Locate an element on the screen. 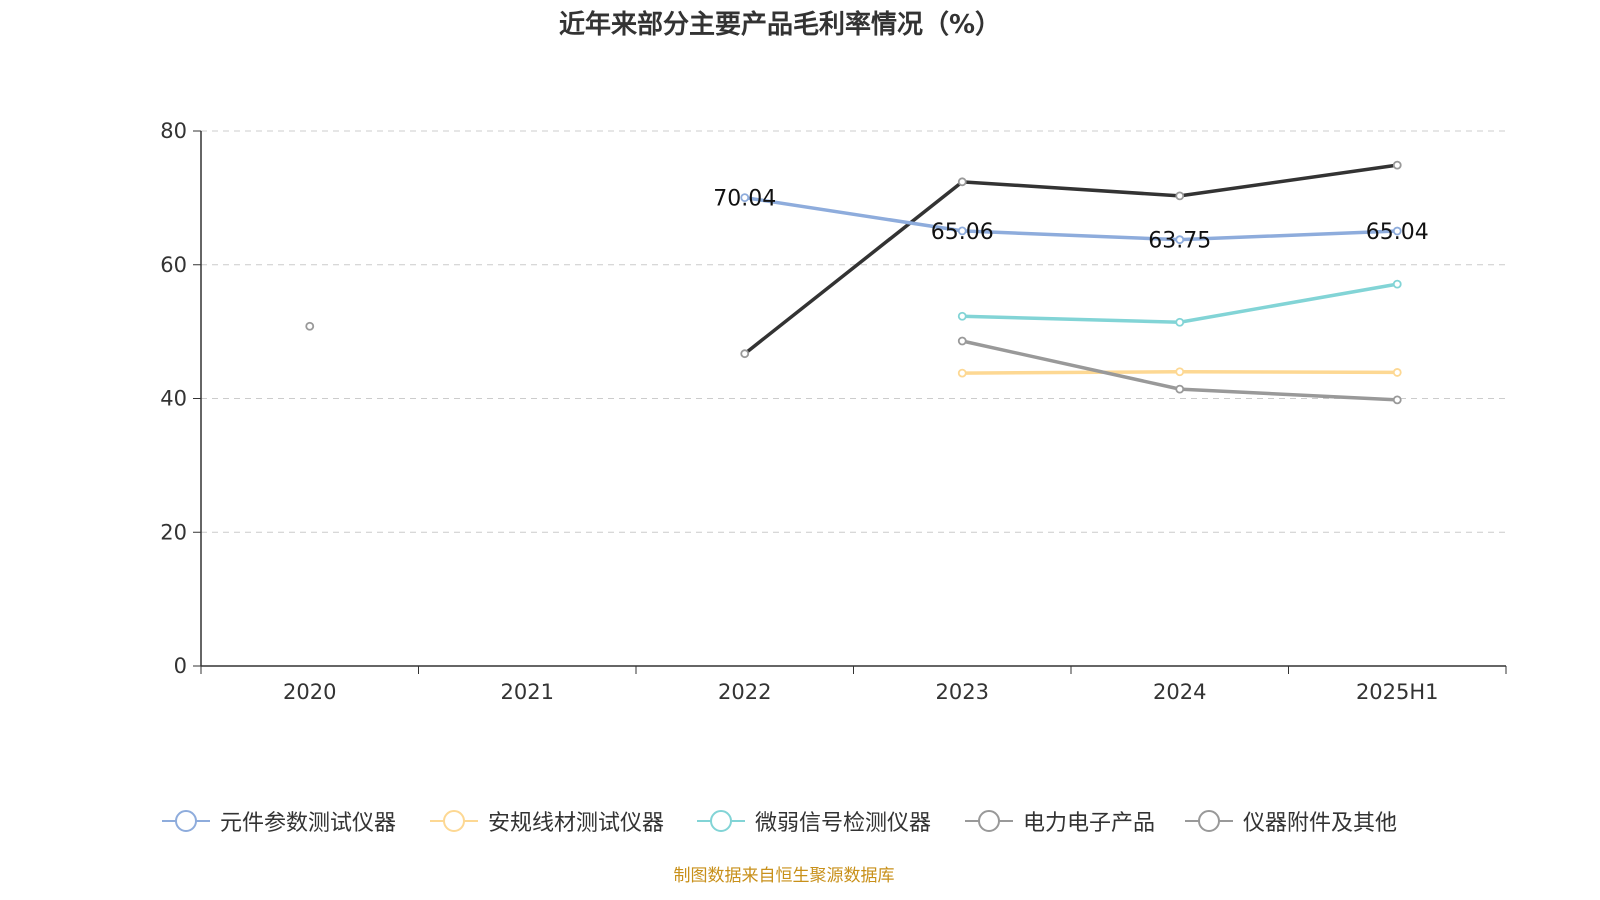  data-label: 63.75 is located at coordinates (1179, 241).